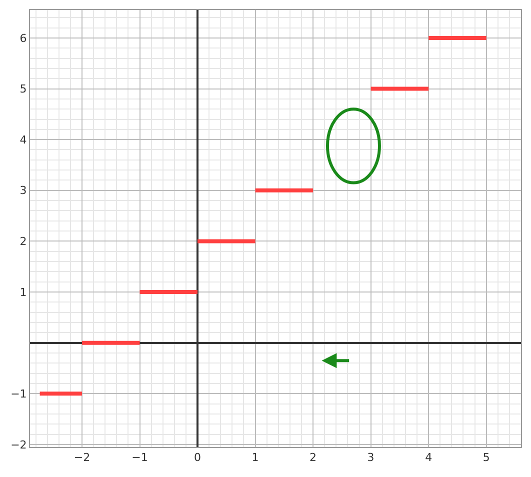 Image resolution: width=531 pixels, height=477 pixels. Describe the element at coordinates (370, 457) in the screenshot. I see `x-tick-label: 3` at that location.